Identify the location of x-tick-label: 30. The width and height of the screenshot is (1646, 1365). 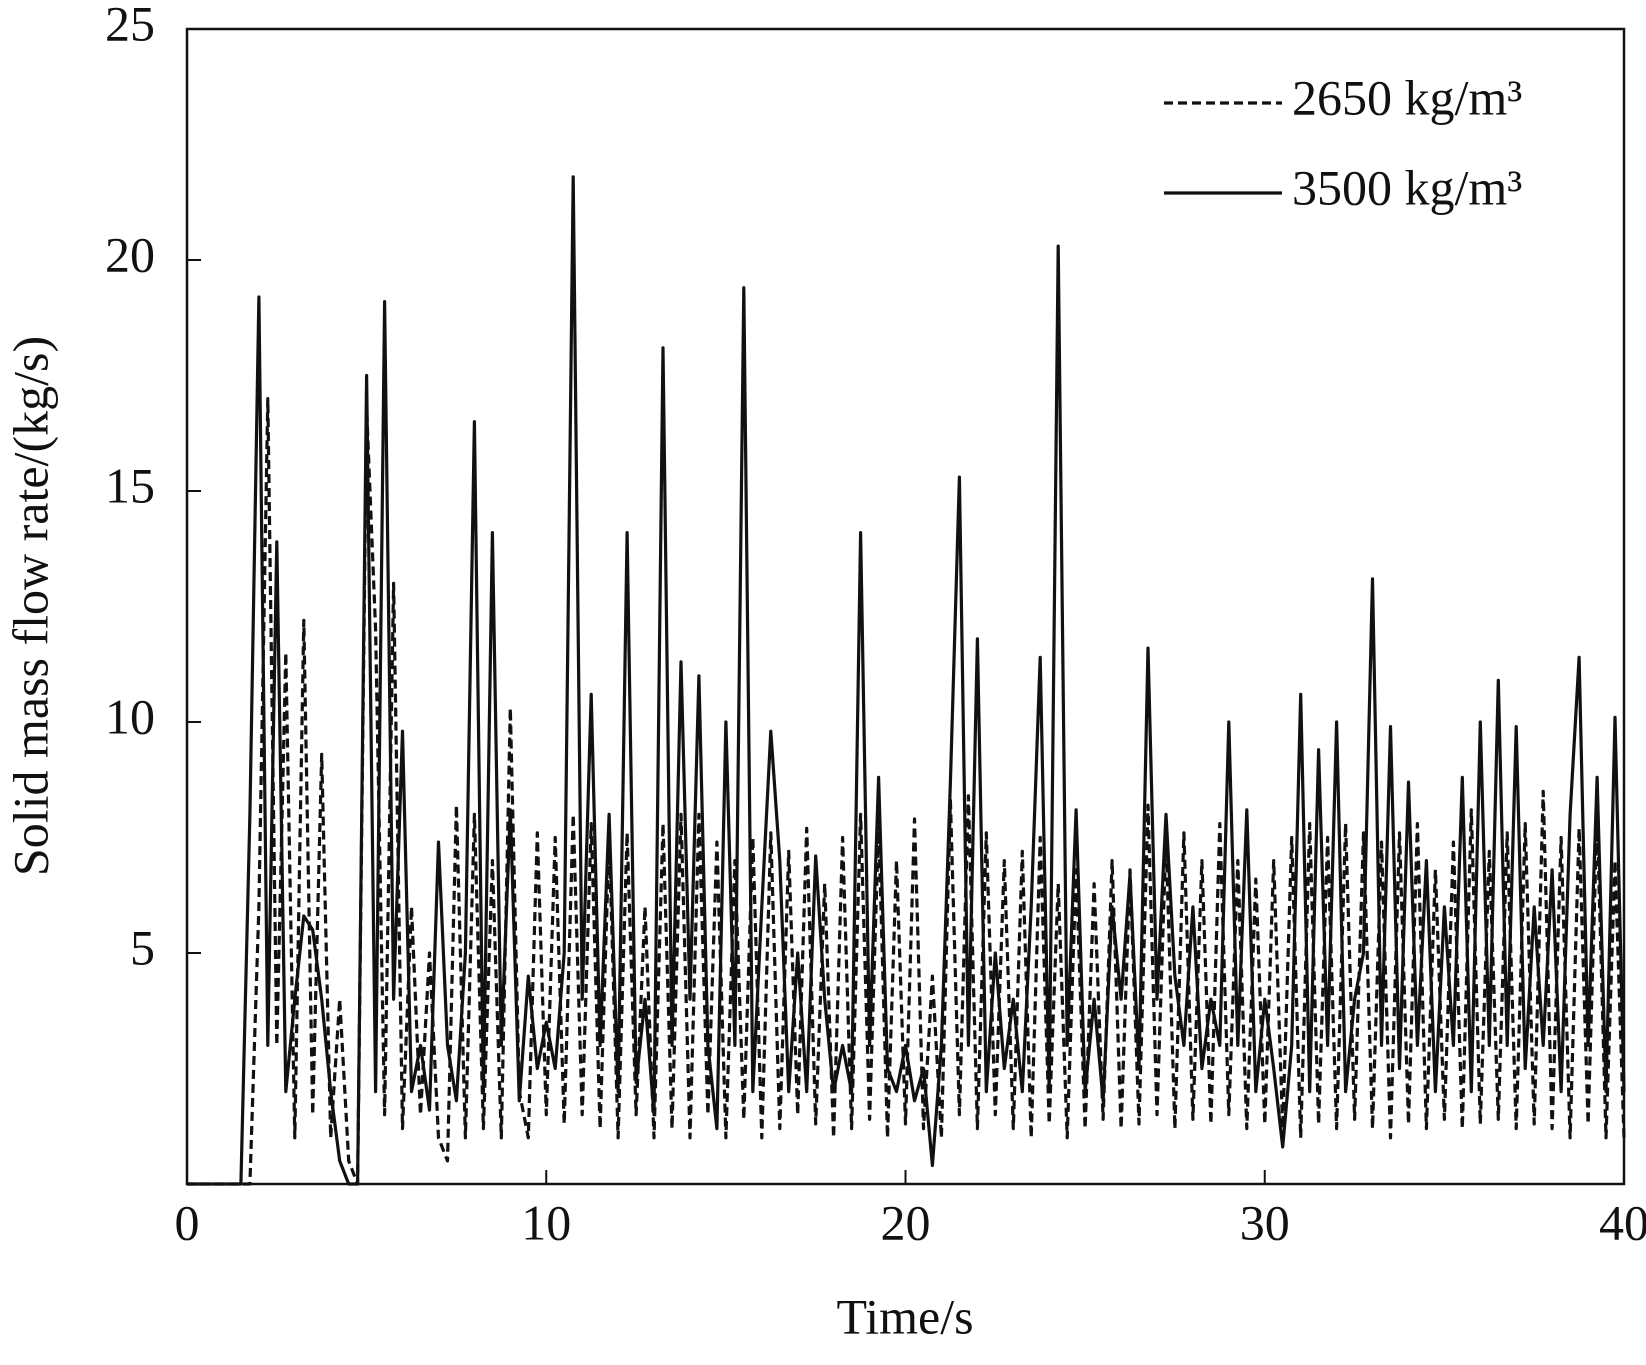
(1265, 1222).